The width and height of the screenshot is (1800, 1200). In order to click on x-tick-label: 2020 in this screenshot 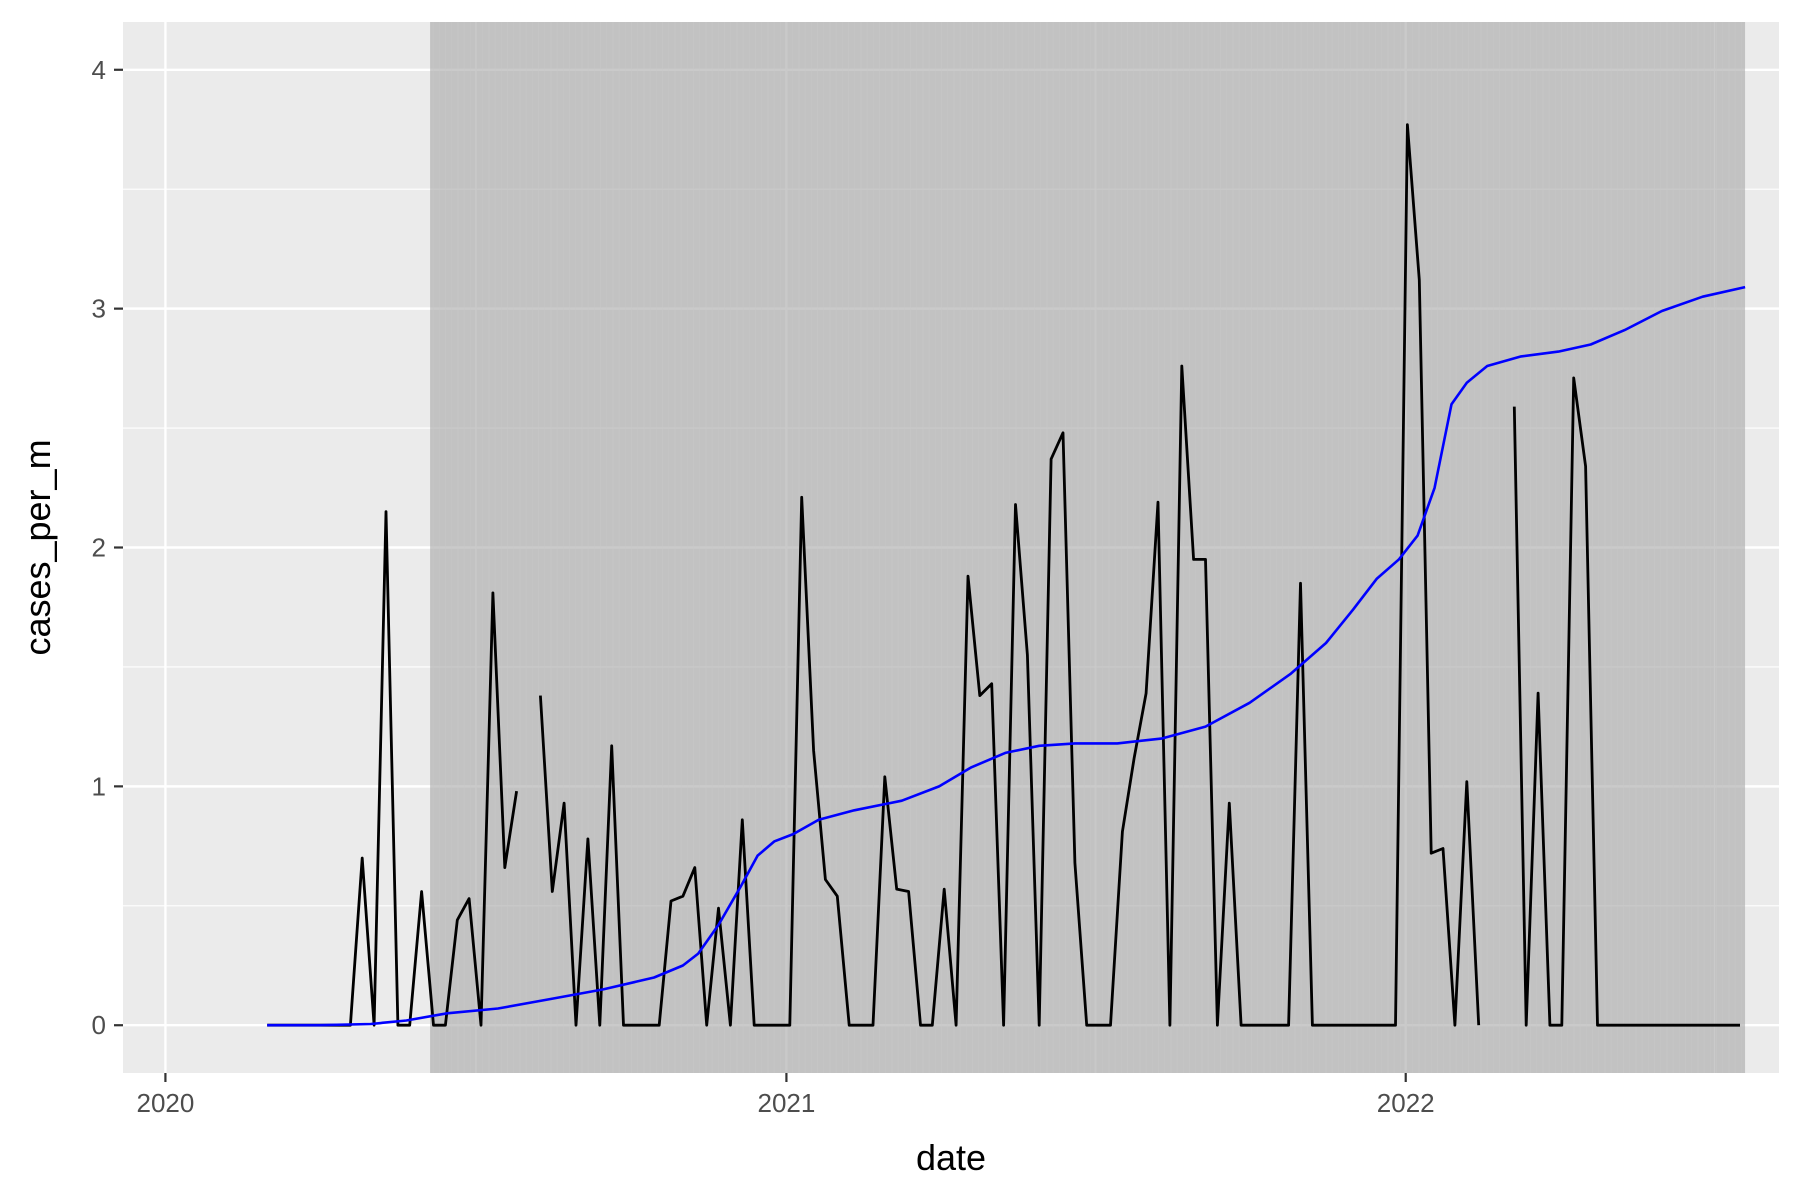, I will do `click(165, 1103)`.